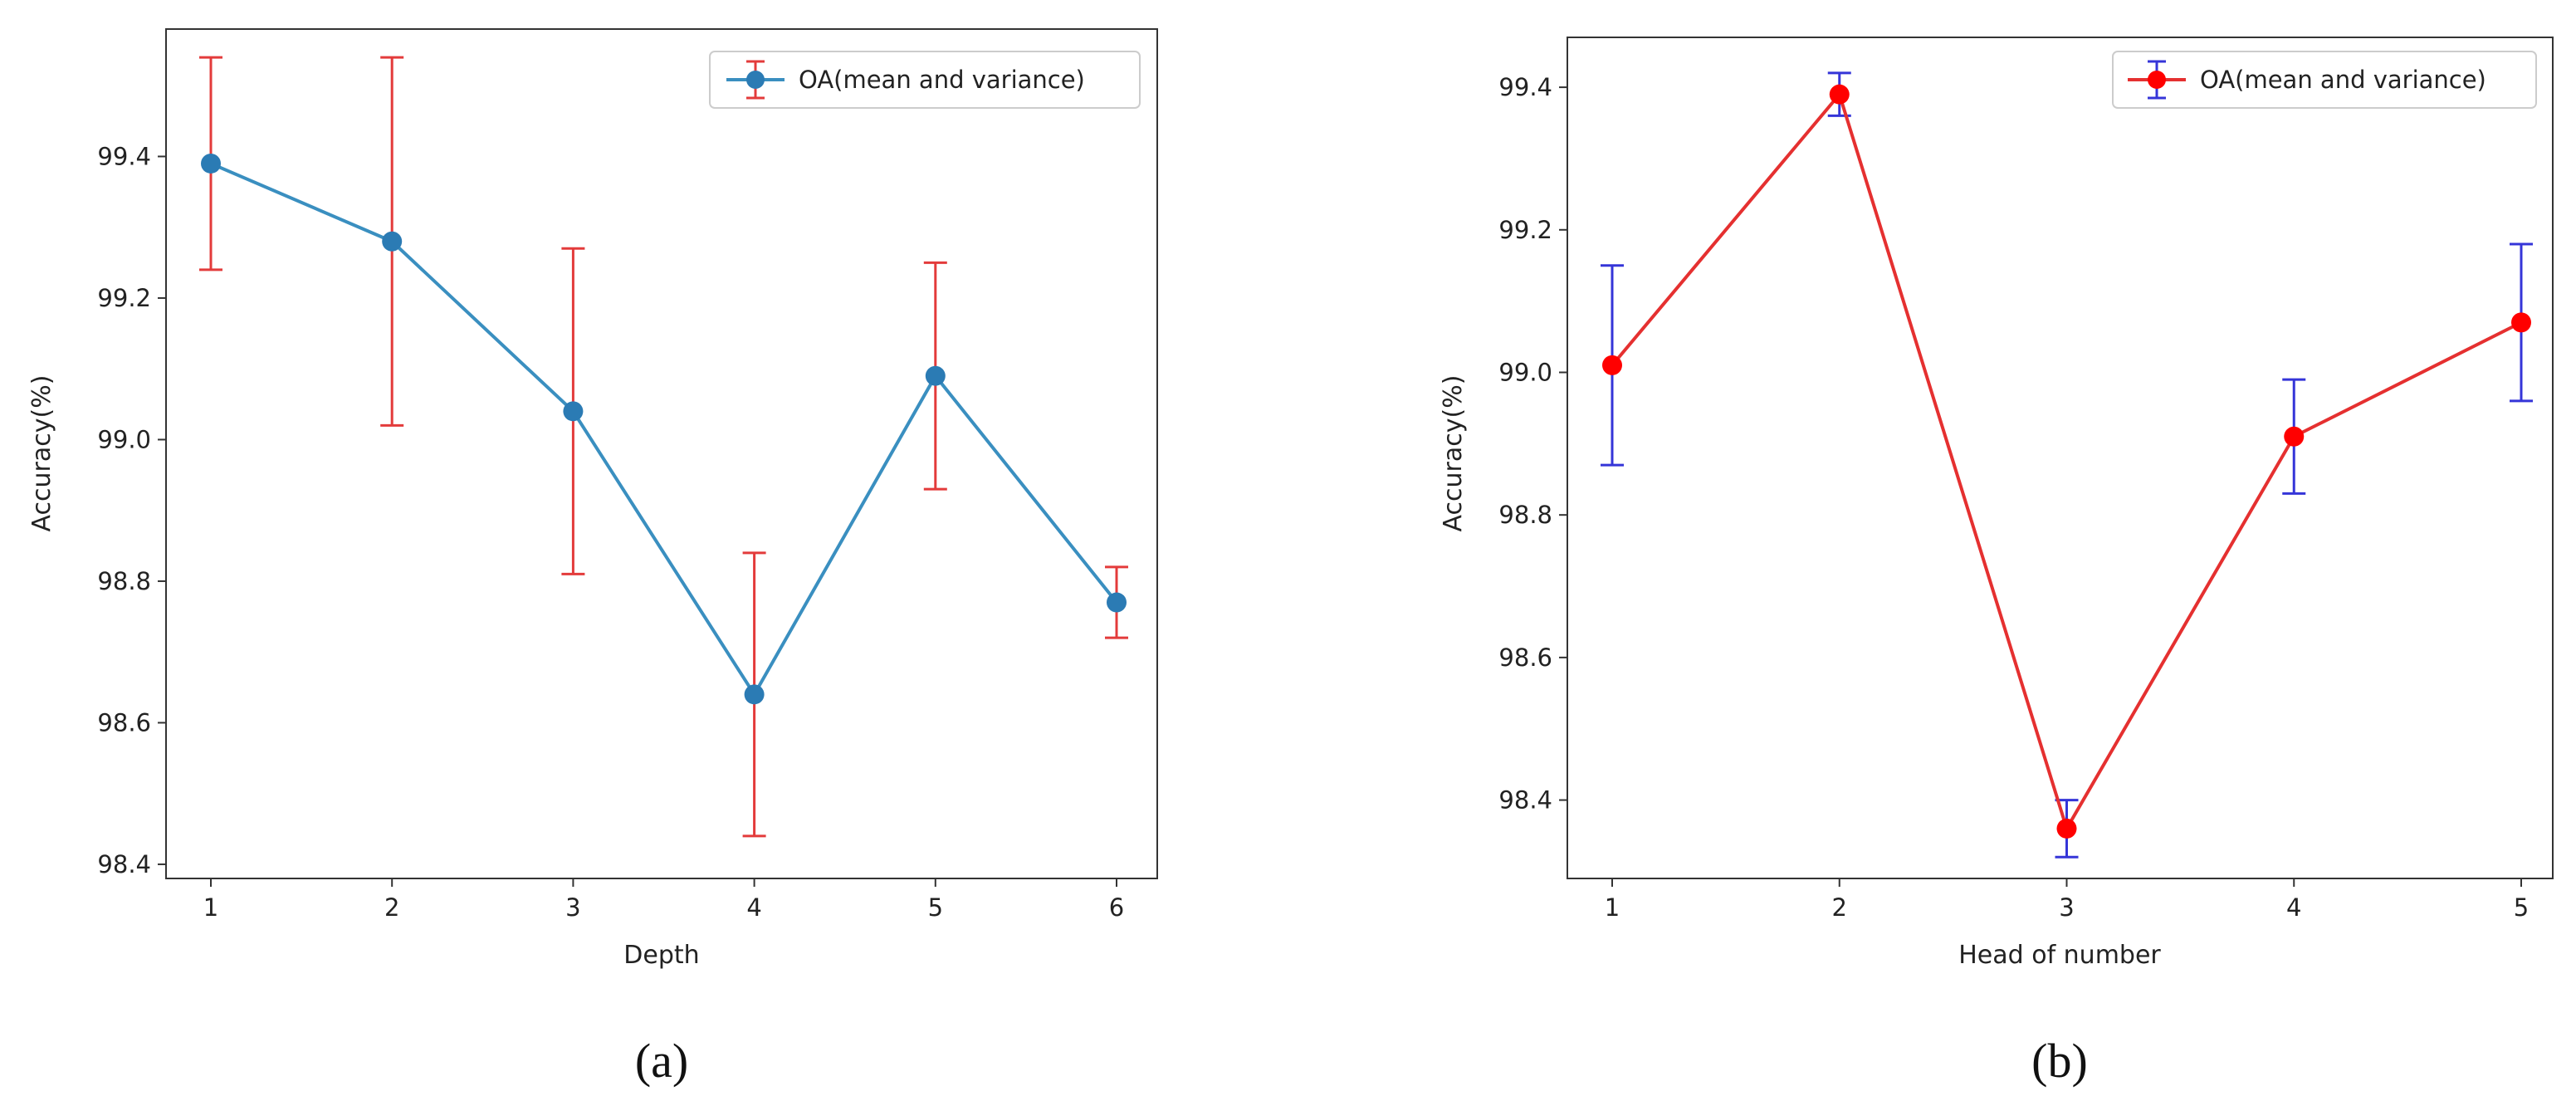 Image resolution: width=2576 pixels, height=1096 pixels. What do you see at coordinates (661, 955) in the screenshot?
I see `x-axis-label-a: Depth` at bounding box center [661, 955].